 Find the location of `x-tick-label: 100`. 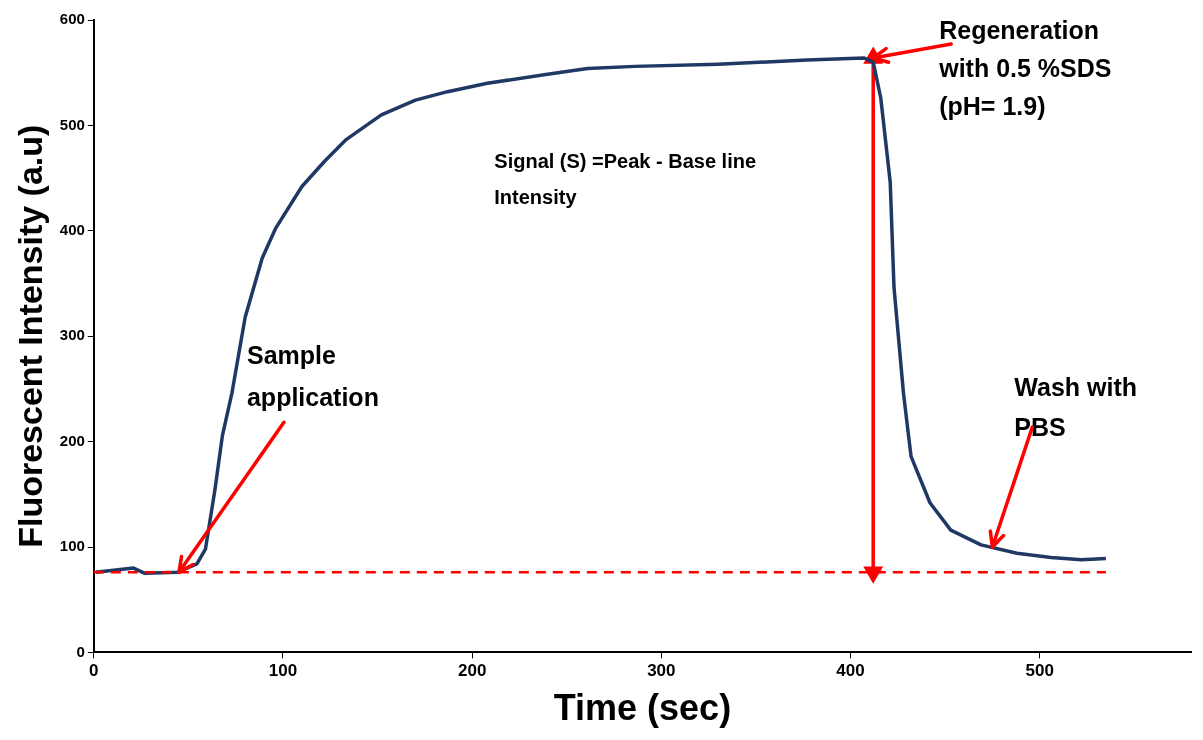

x-tick-label: 100 is located at coordinates (283, 671).